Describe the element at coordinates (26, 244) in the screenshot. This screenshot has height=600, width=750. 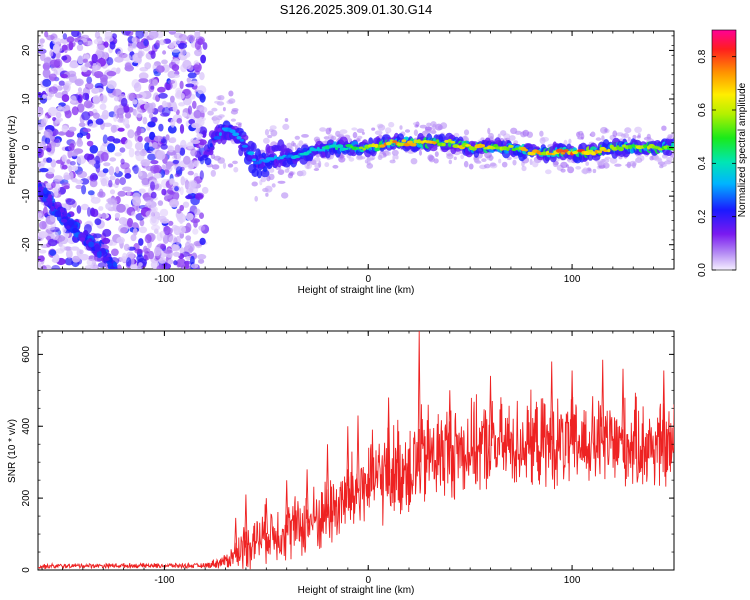
I see `y-tick-label: -20` at that location.